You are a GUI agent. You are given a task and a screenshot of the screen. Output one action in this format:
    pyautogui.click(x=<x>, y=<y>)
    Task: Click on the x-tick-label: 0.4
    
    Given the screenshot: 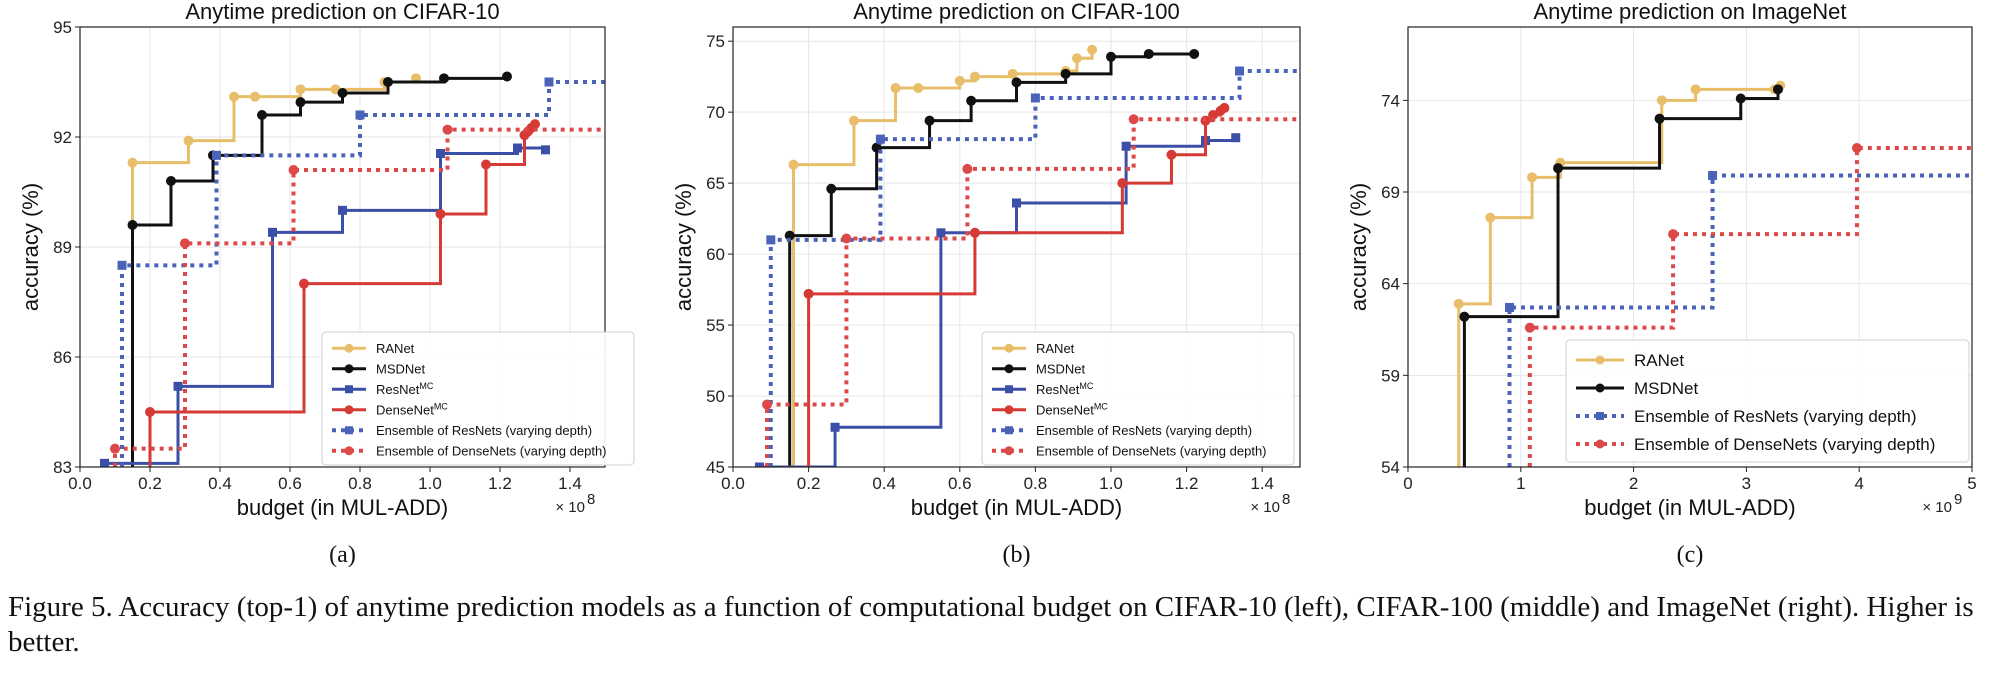 What is the action you would take?
    pyautogui.click(x=220, y=483)
    